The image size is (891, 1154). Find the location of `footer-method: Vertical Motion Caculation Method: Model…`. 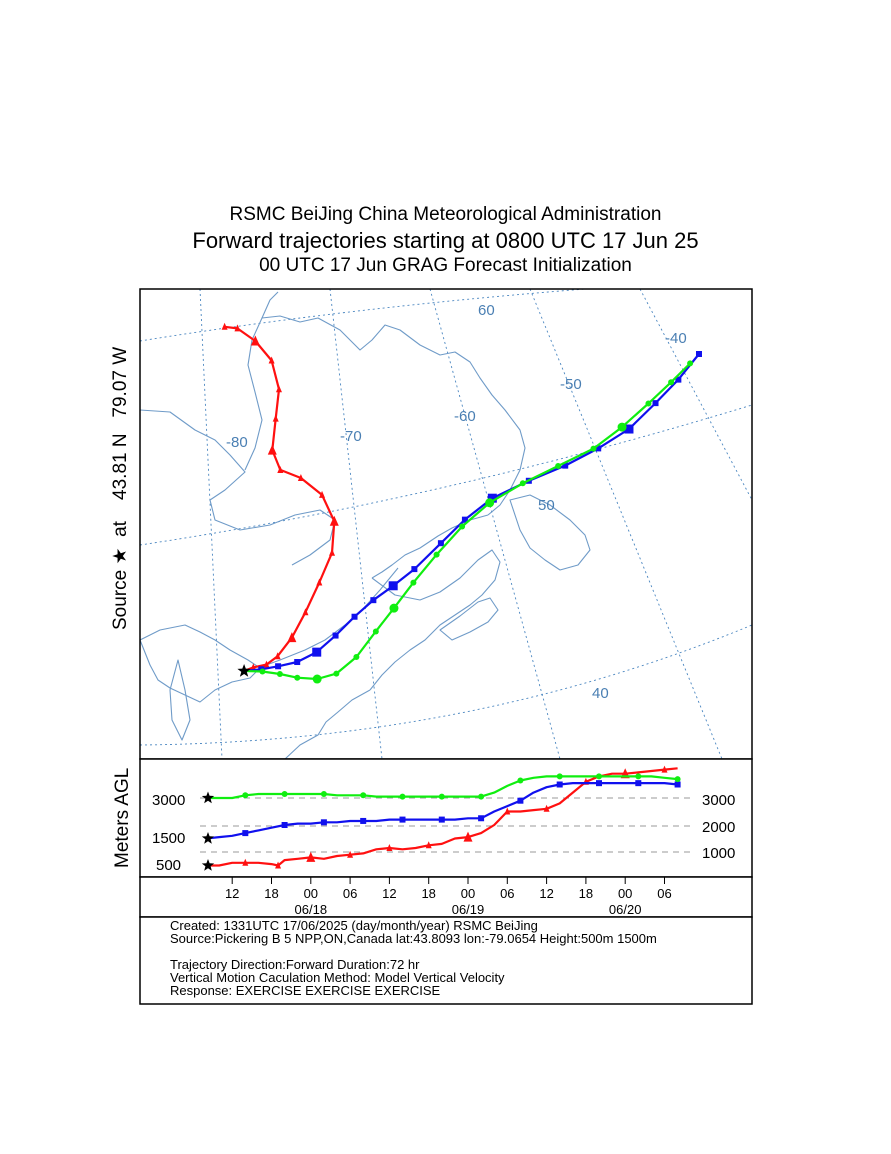

footer-method: Vertical Motion Caculation Method: Model… is located at coordinates (337, 977).